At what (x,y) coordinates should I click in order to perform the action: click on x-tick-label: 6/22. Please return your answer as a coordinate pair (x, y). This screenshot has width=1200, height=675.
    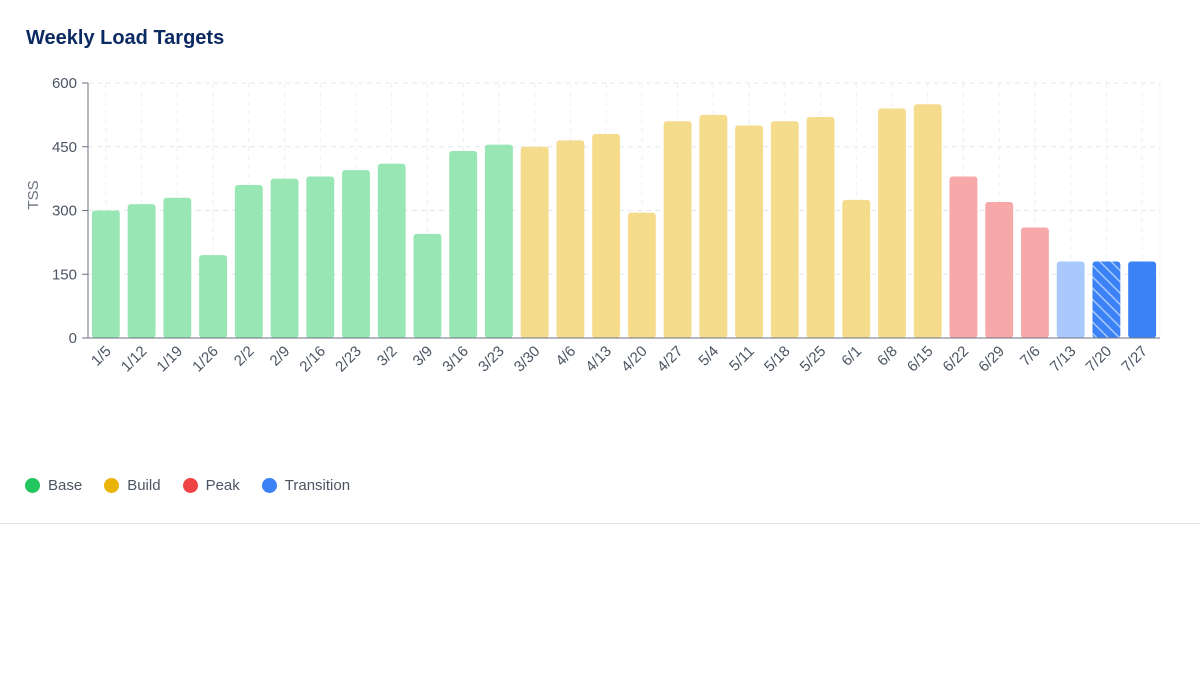
    Looking at the image, I should click on (956, 359).